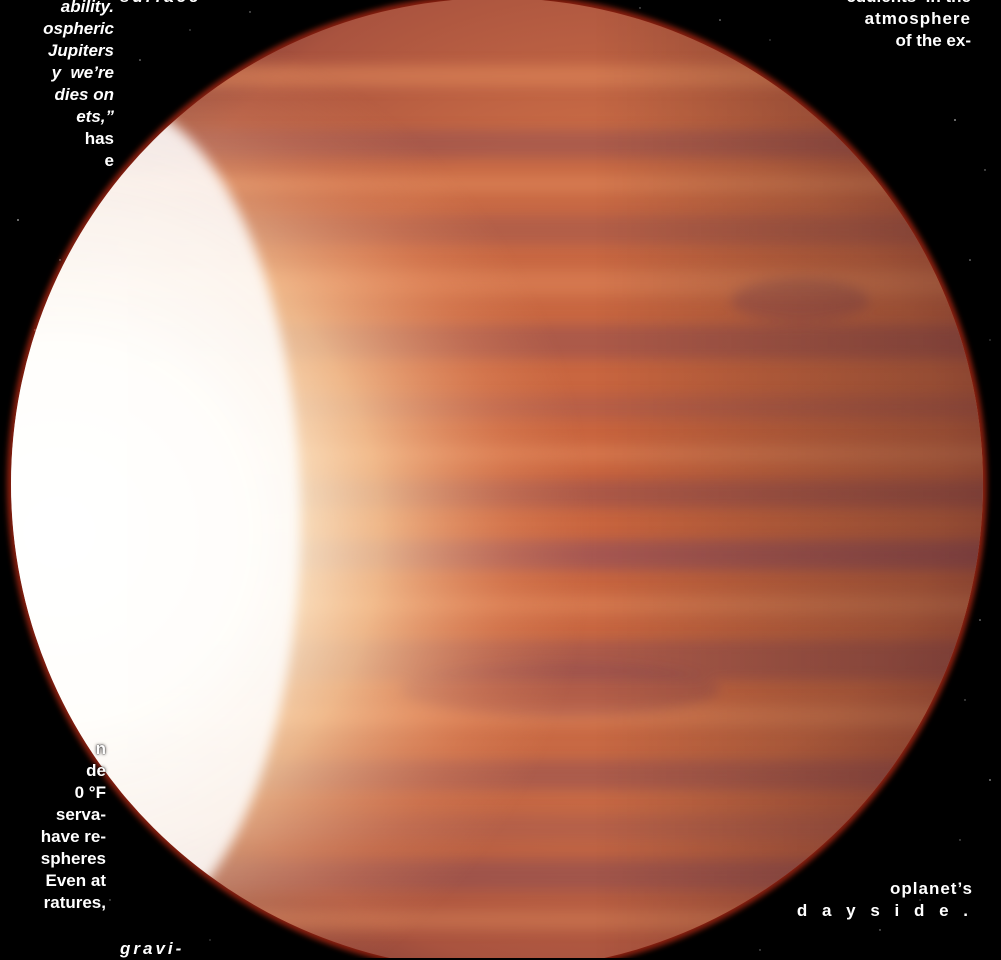 Image resolution: width=1001 pixels, height=960 pixels. Describe the element at coordinates (933, 40) in the screenshot. I see `text-line: of the ex-` at that location.